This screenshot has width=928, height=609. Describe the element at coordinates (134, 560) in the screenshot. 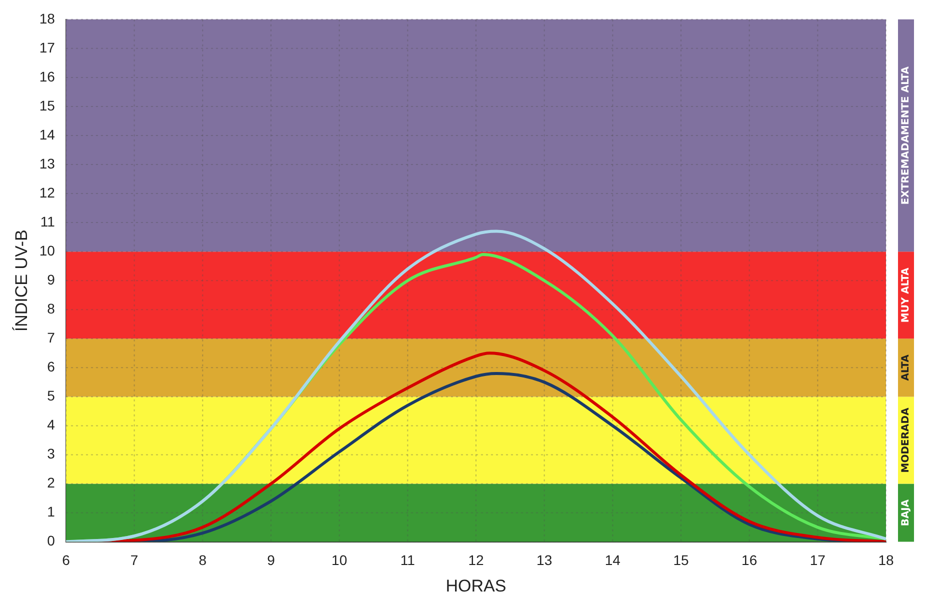

I see `x-tick-label: 7` at that location.